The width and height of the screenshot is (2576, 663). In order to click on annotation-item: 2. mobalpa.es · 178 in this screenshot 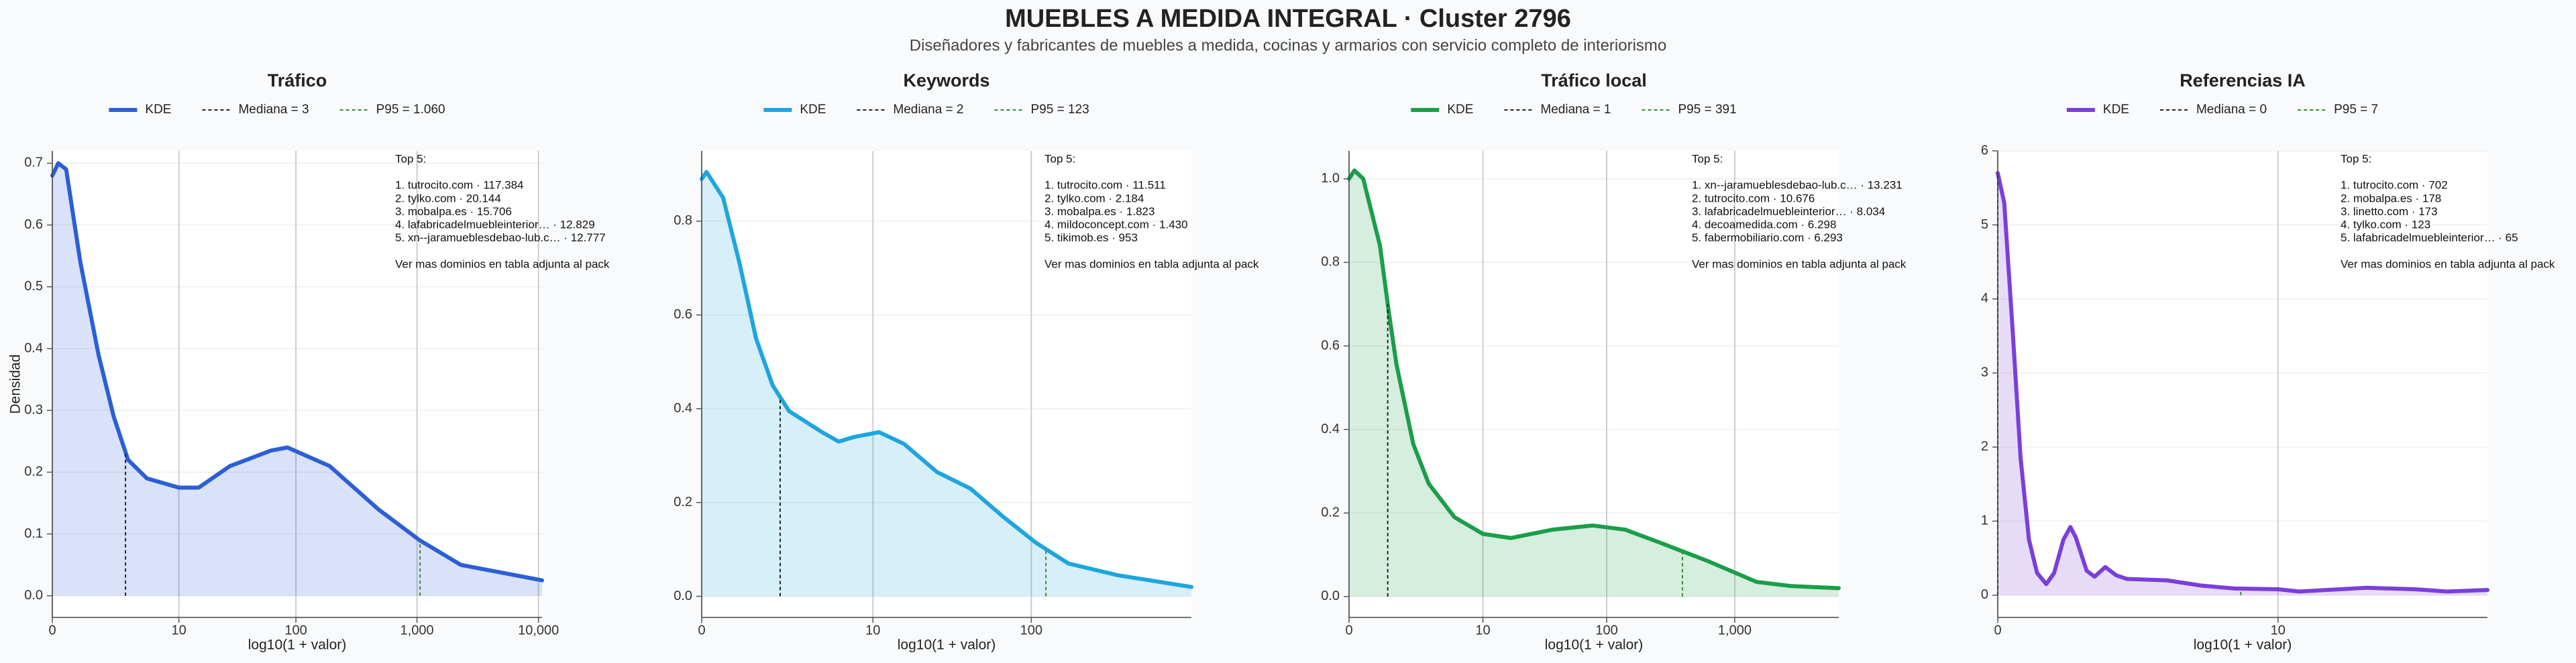, I will do `click(2391, 198)`.